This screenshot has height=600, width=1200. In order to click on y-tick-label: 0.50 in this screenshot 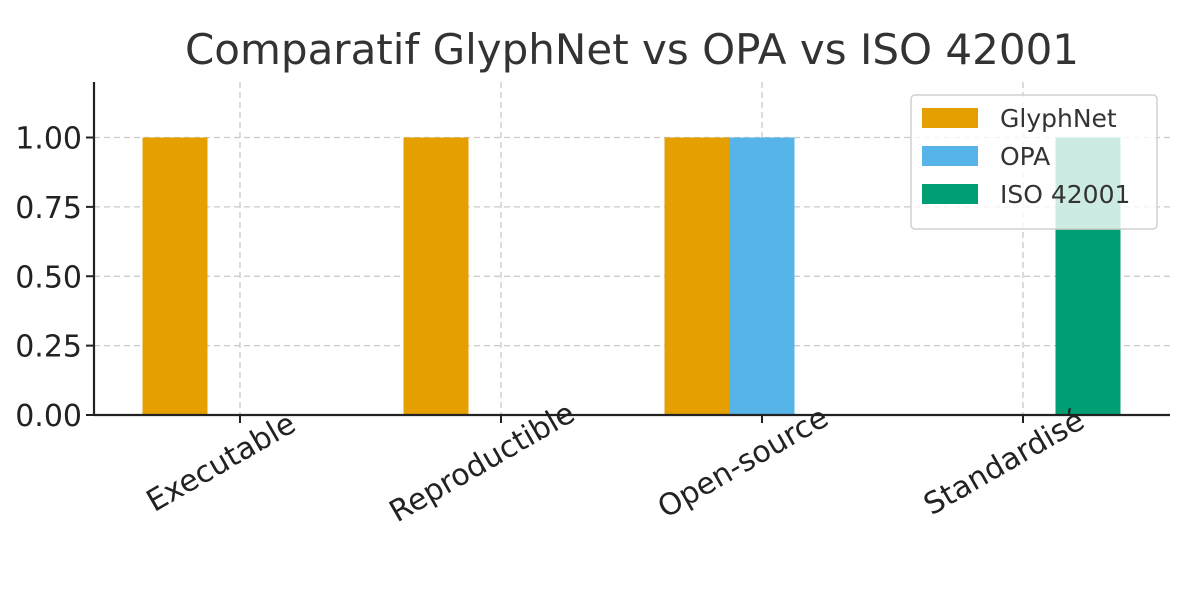, I will do `click(48, 277)`.